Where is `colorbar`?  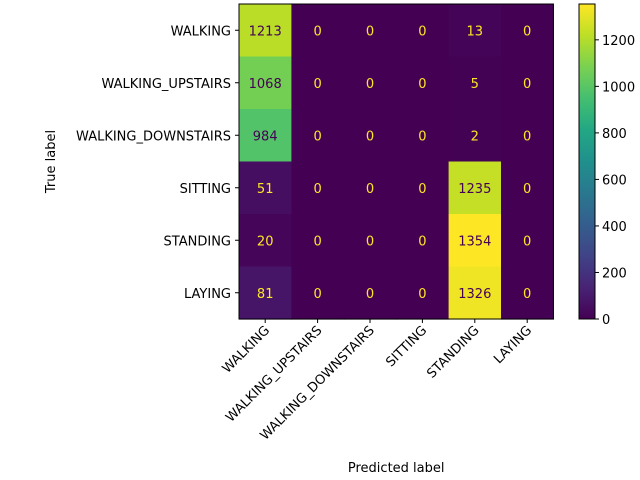 colorbar is located at coordinates (587, 161).